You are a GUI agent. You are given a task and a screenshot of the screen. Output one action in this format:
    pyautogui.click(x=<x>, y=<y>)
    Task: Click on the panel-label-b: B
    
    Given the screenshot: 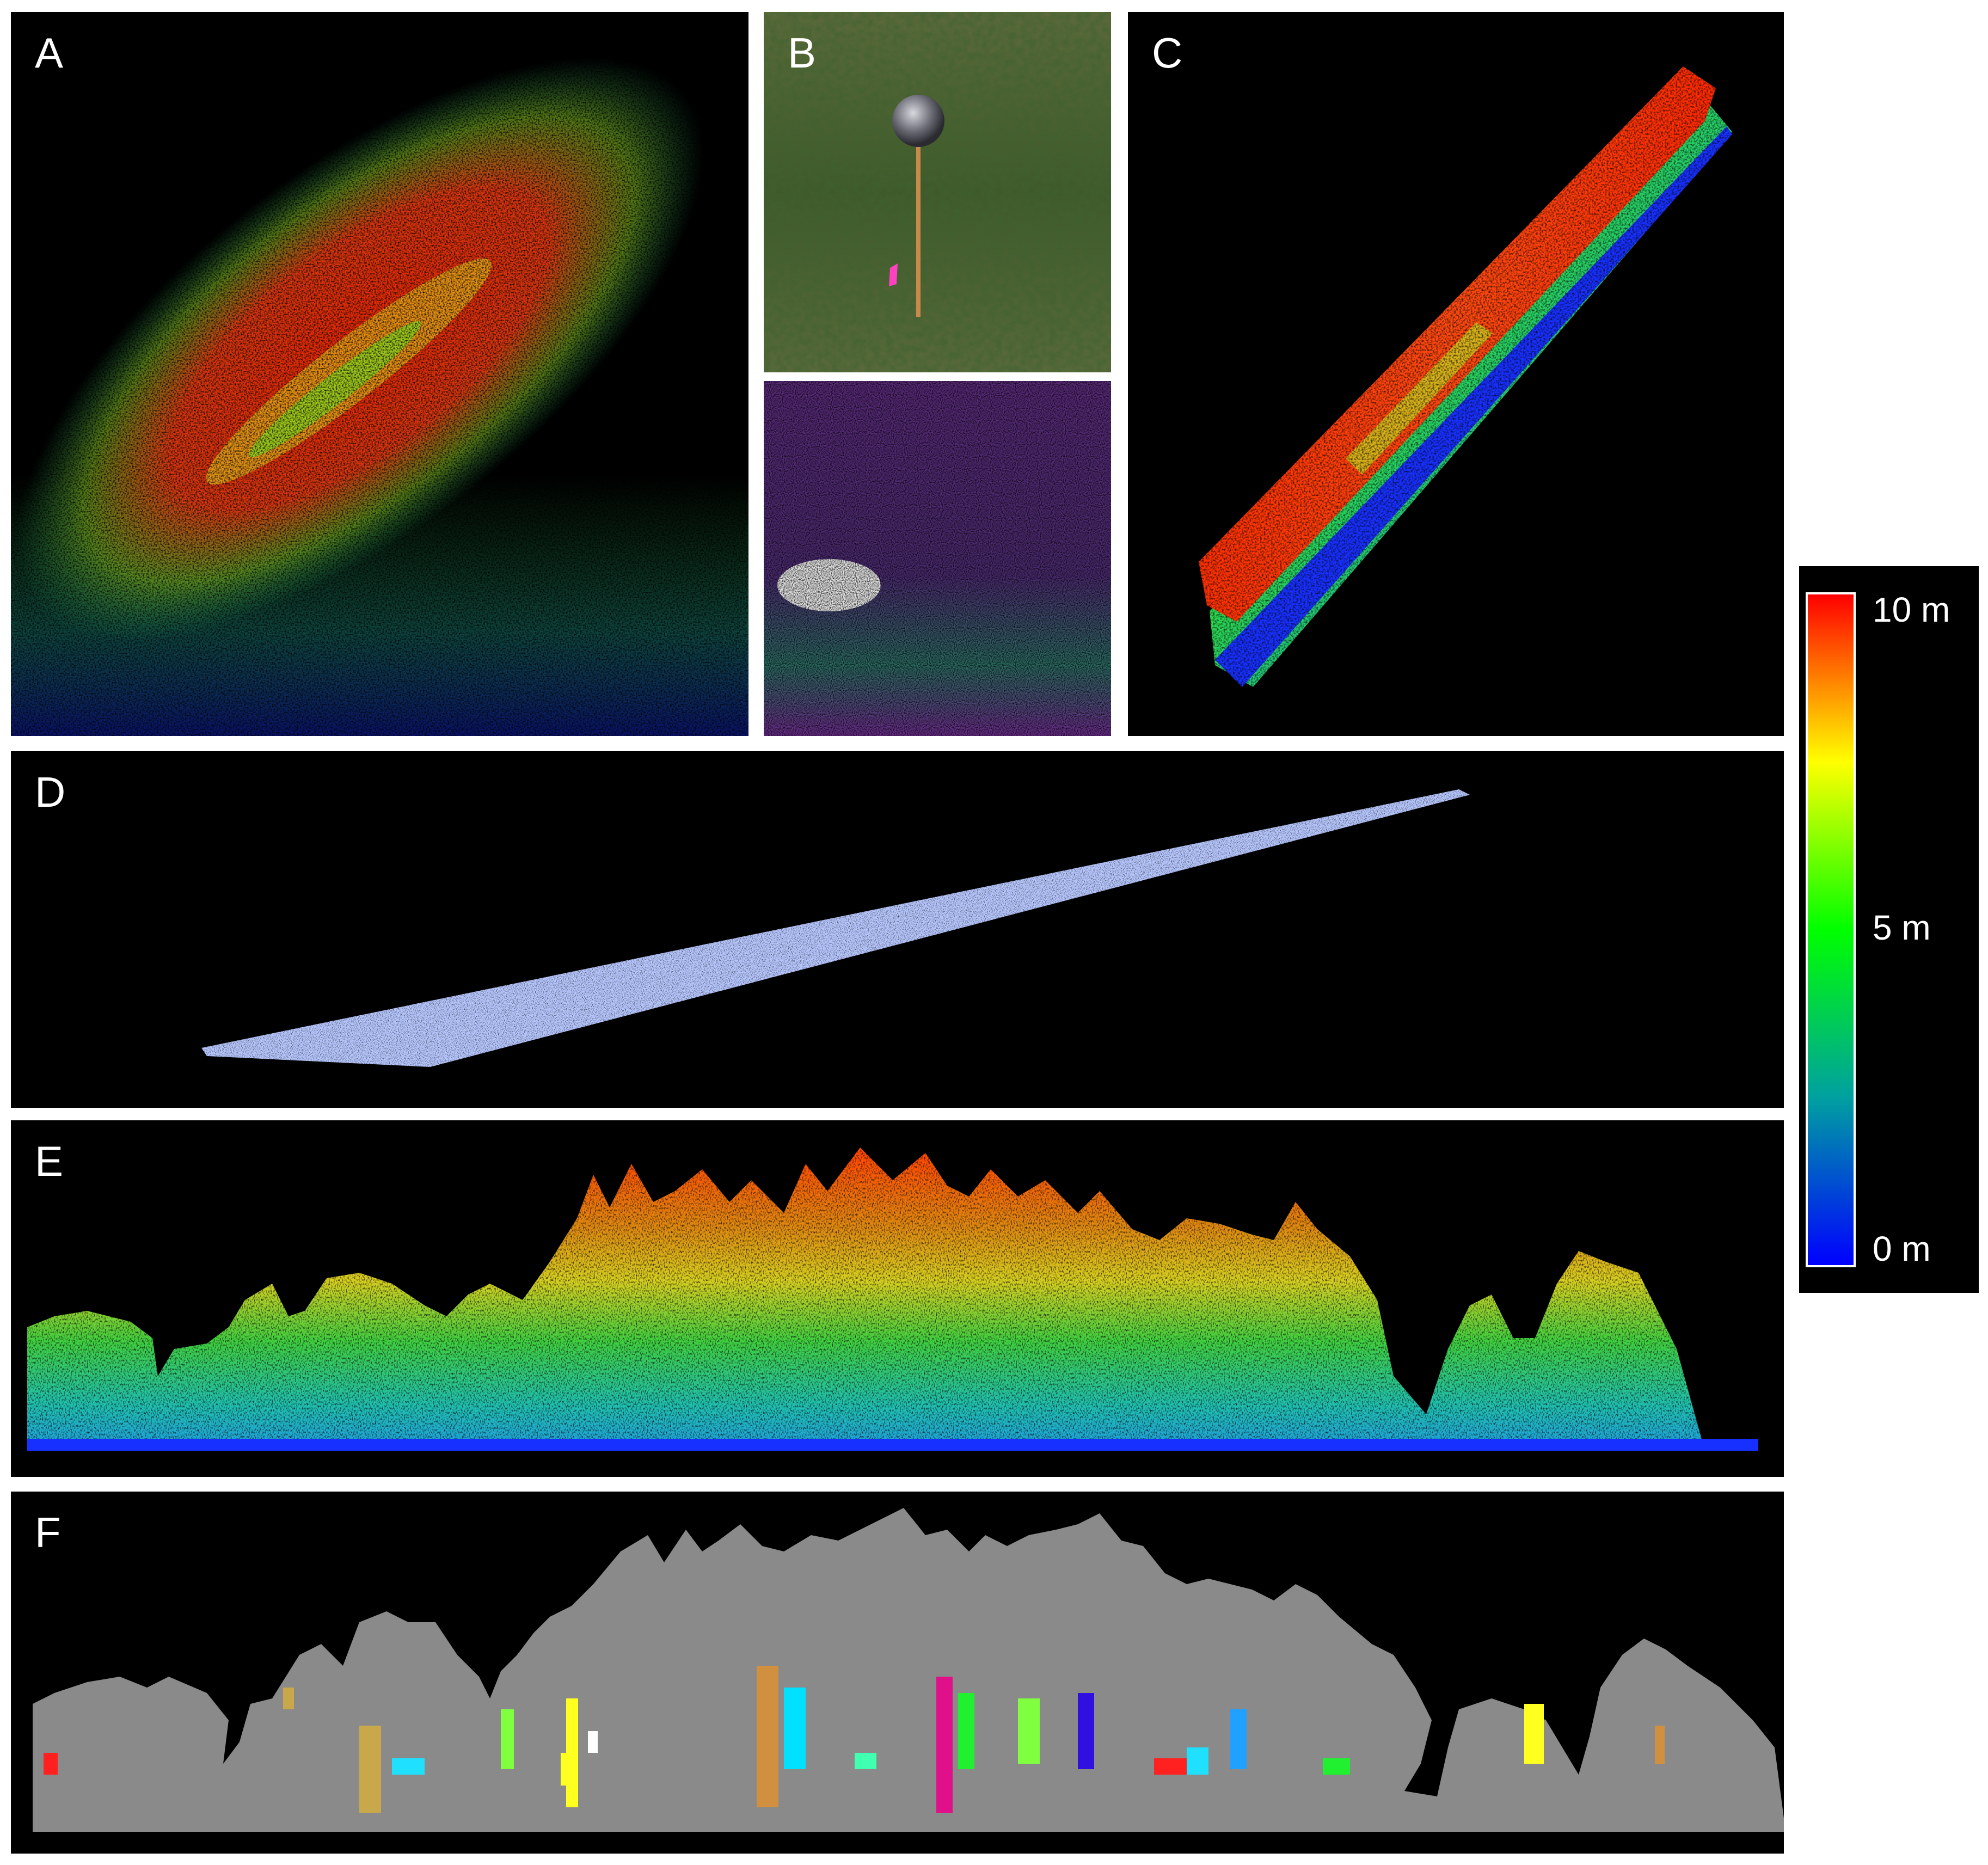 What is the action you would take?
    pyautogui.click(x=802, y=53)
    